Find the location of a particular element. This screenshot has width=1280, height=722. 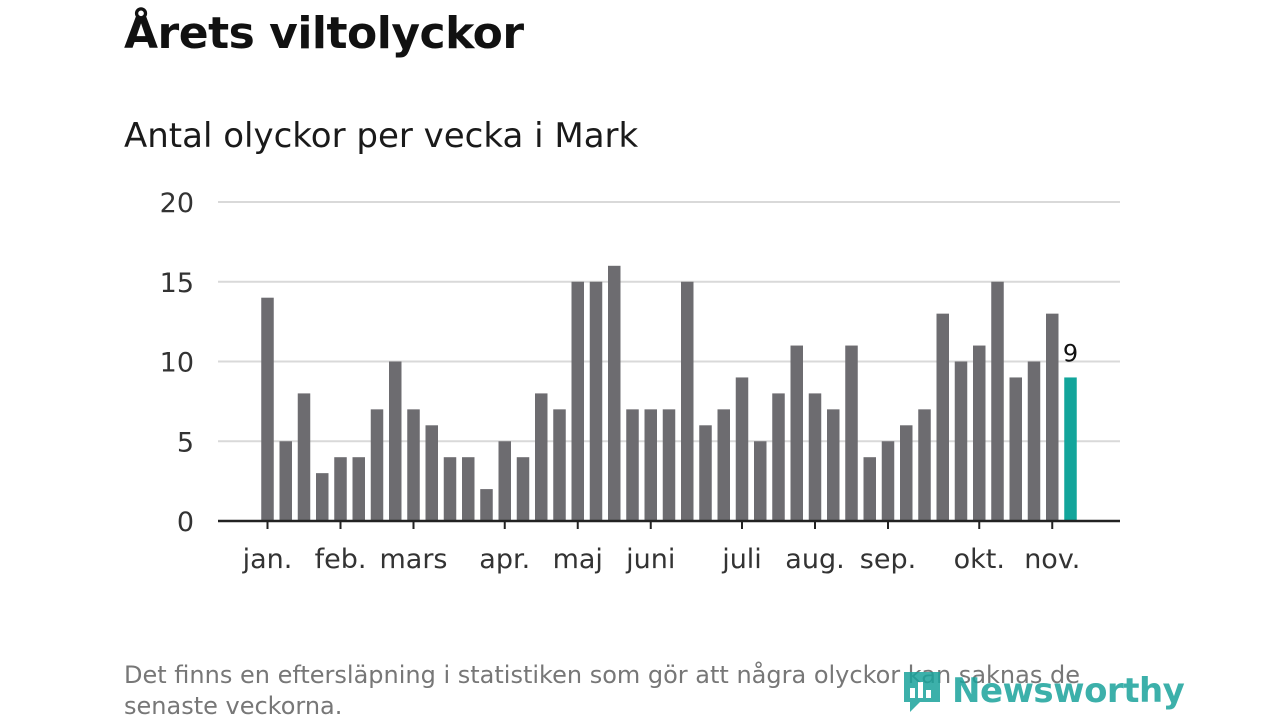

chart-subtitle: Antal olyckor per vecka i Mark is located at coordinates (381, 136).